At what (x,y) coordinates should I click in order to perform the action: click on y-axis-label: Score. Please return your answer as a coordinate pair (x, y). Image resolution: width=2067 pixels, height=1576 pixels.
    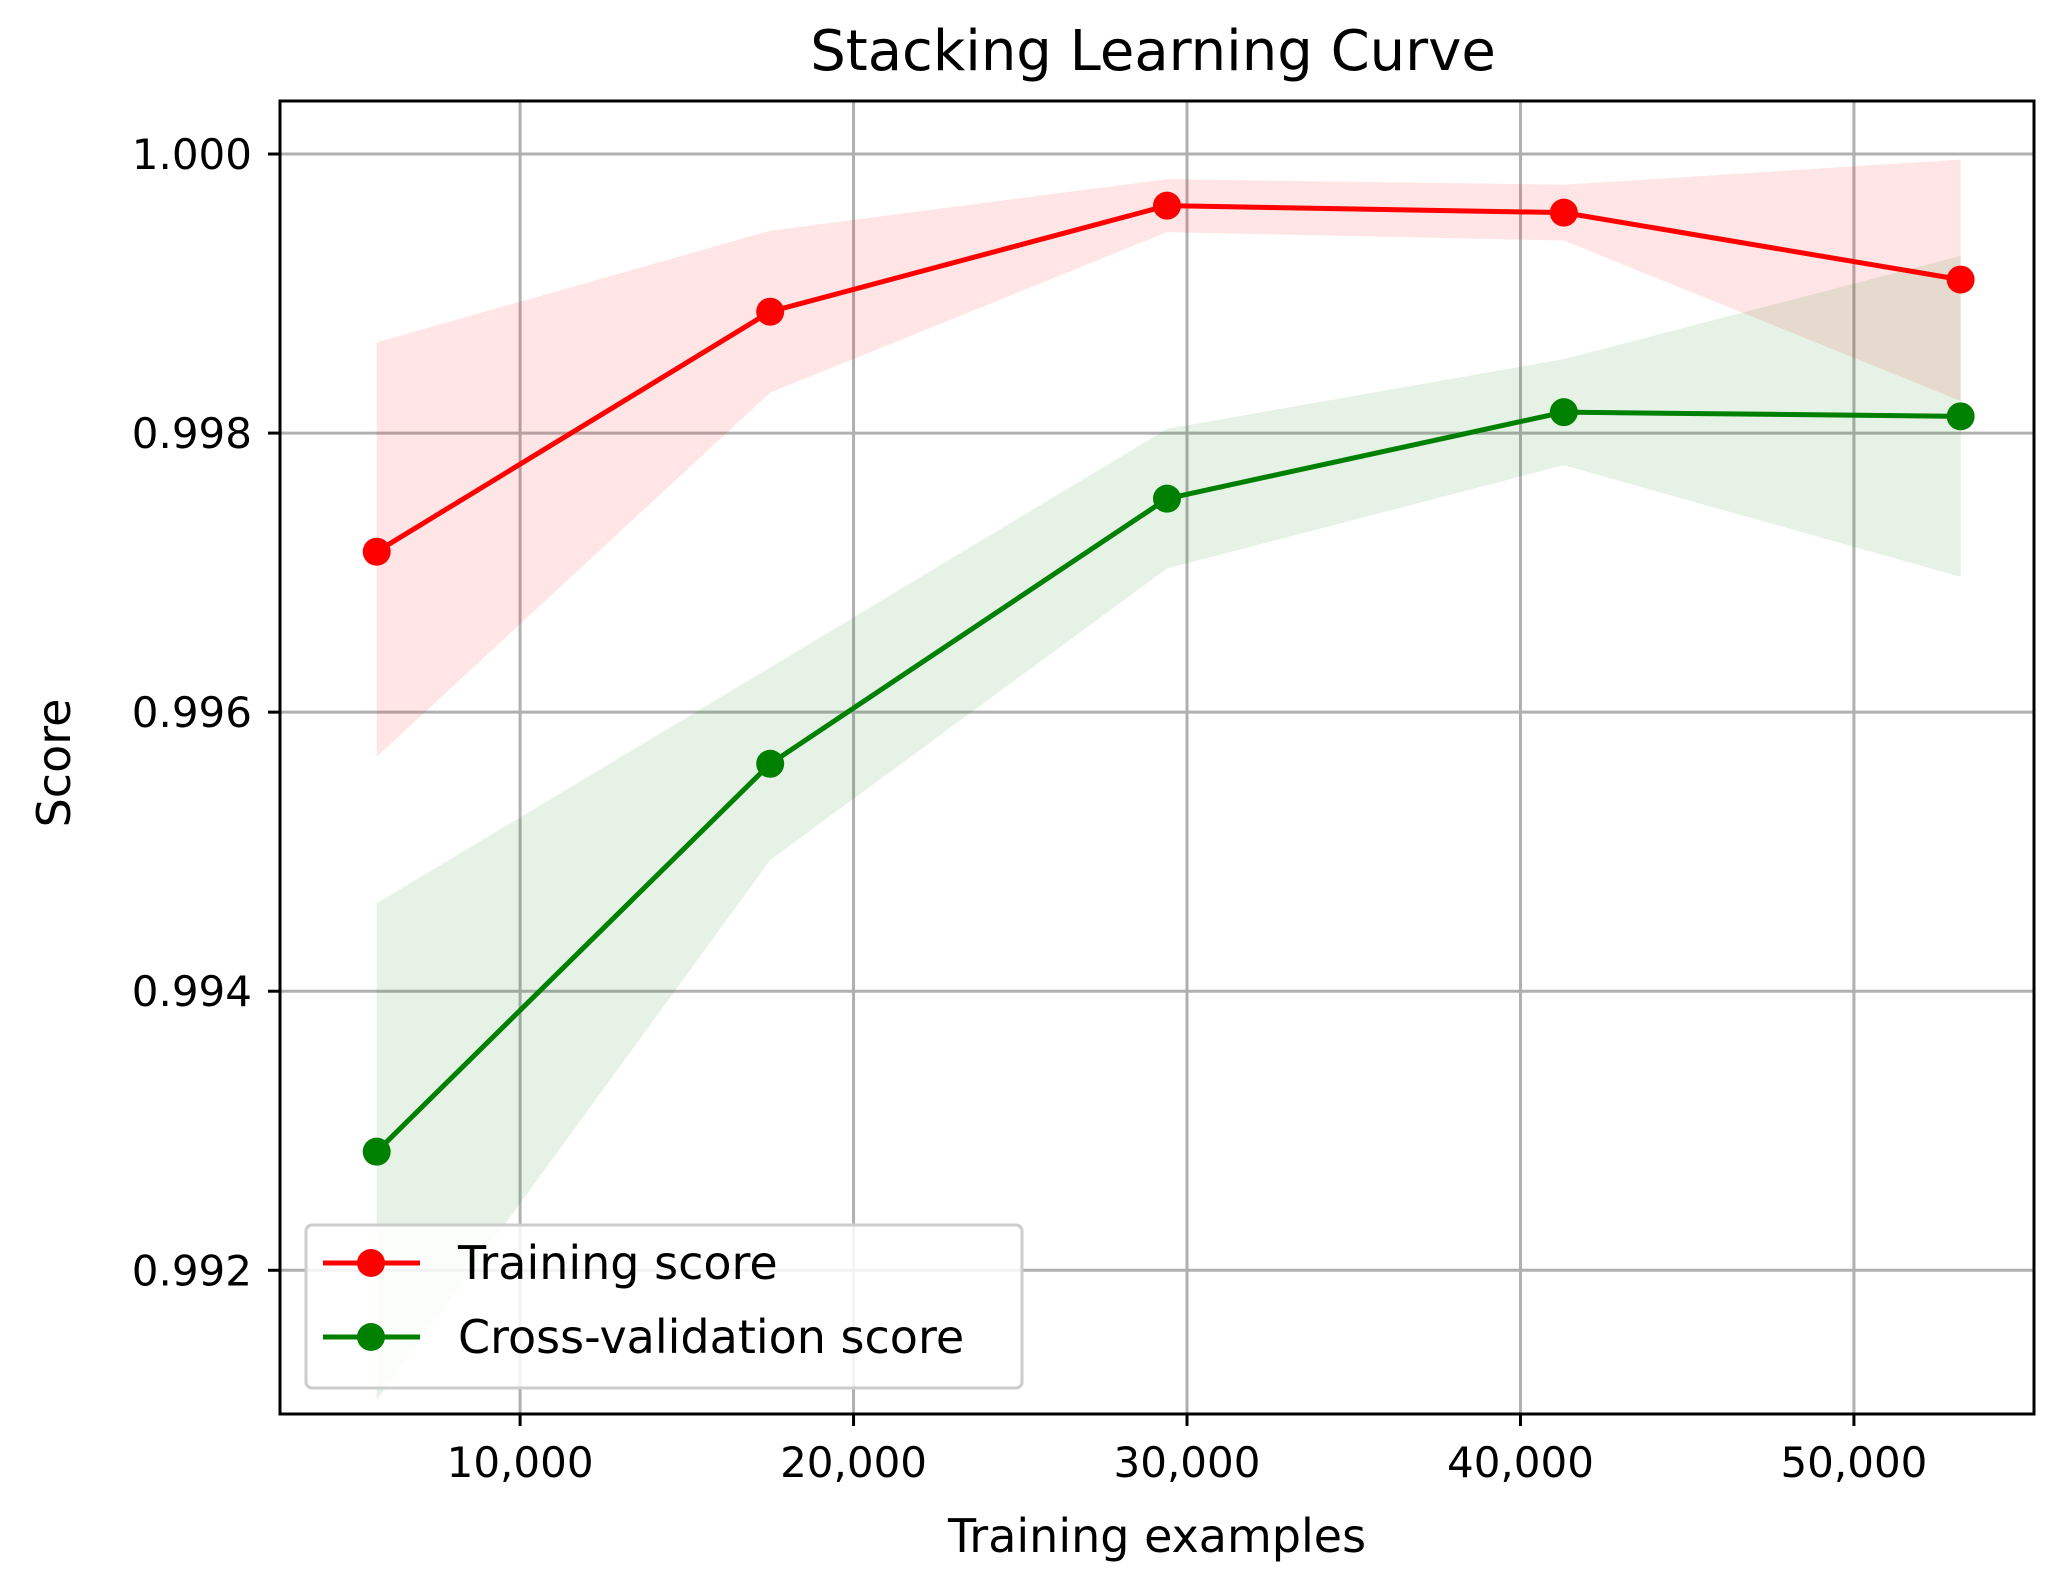
    Looking at the image, I should click on (54, 763).